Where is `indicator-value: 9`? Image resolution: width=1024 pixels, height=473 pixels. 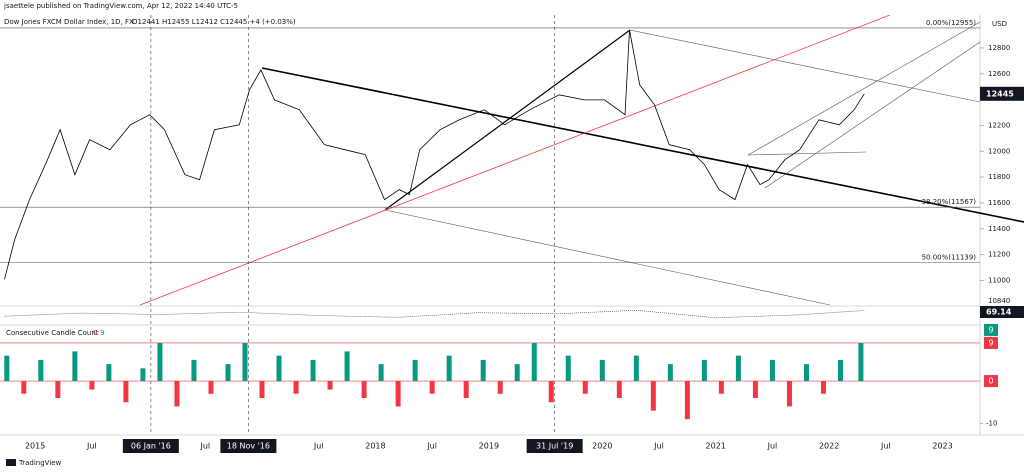
indicator-value: 9 is located at coordinates (102, 333).